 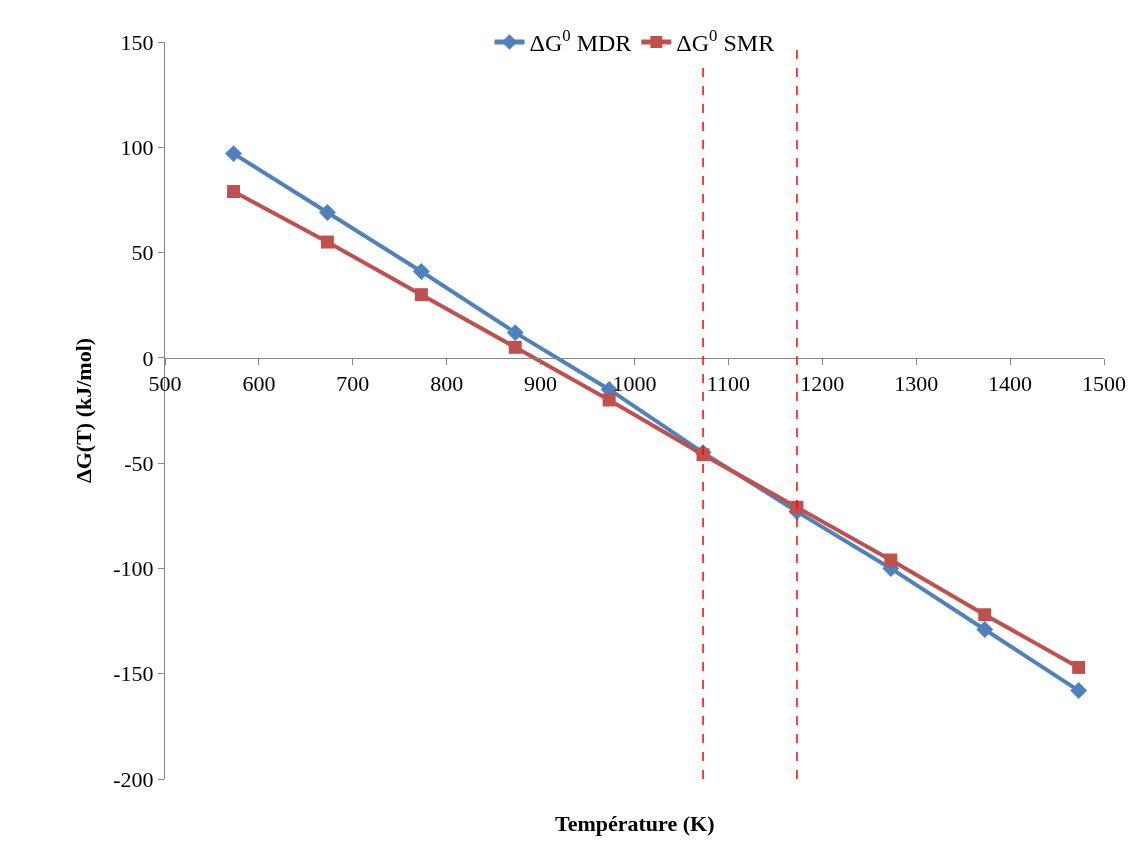 What do you see at coordinates (133, 569) in the screenshot?
I see `y-tick-label: -100` at bounding box center [133, 569].